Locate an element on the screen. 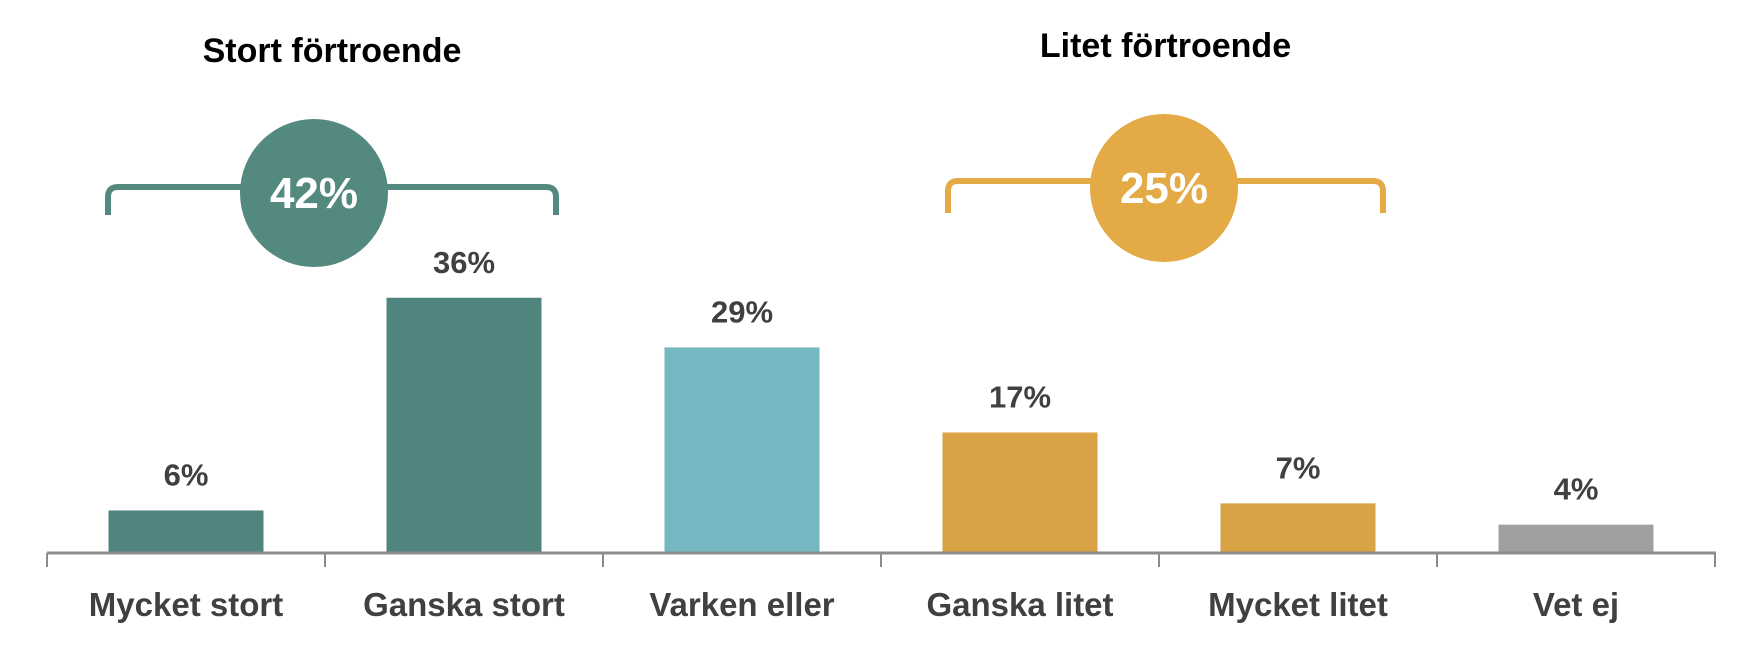 The height and width of the screenshot is (670, 1750). data-label: 7% is located at coordinates (1298, 467).